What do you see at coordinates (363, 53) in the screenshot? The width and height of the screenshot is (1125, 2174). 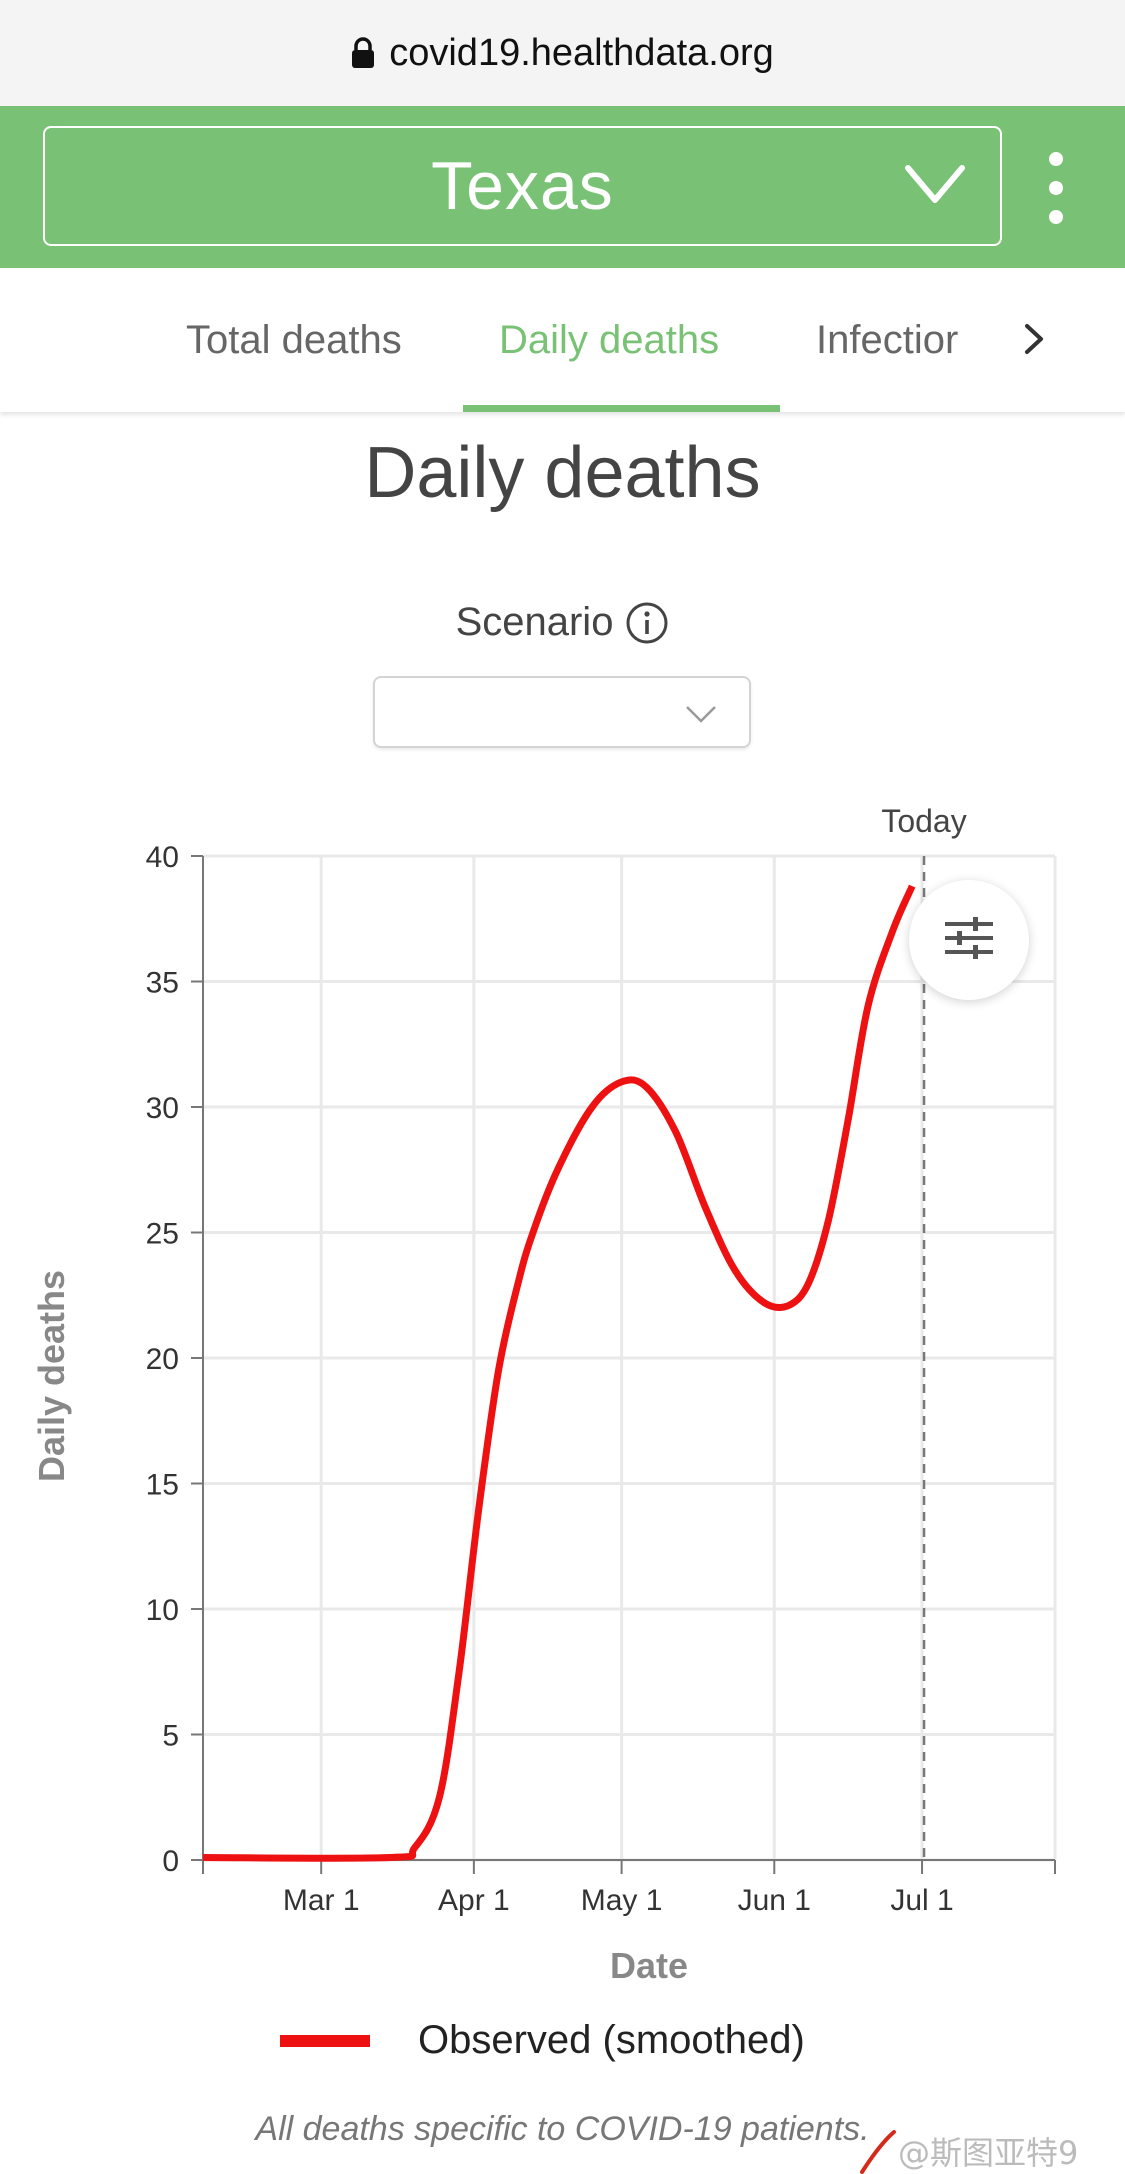 I see `lock-icon` at bounding box center [363, 53].